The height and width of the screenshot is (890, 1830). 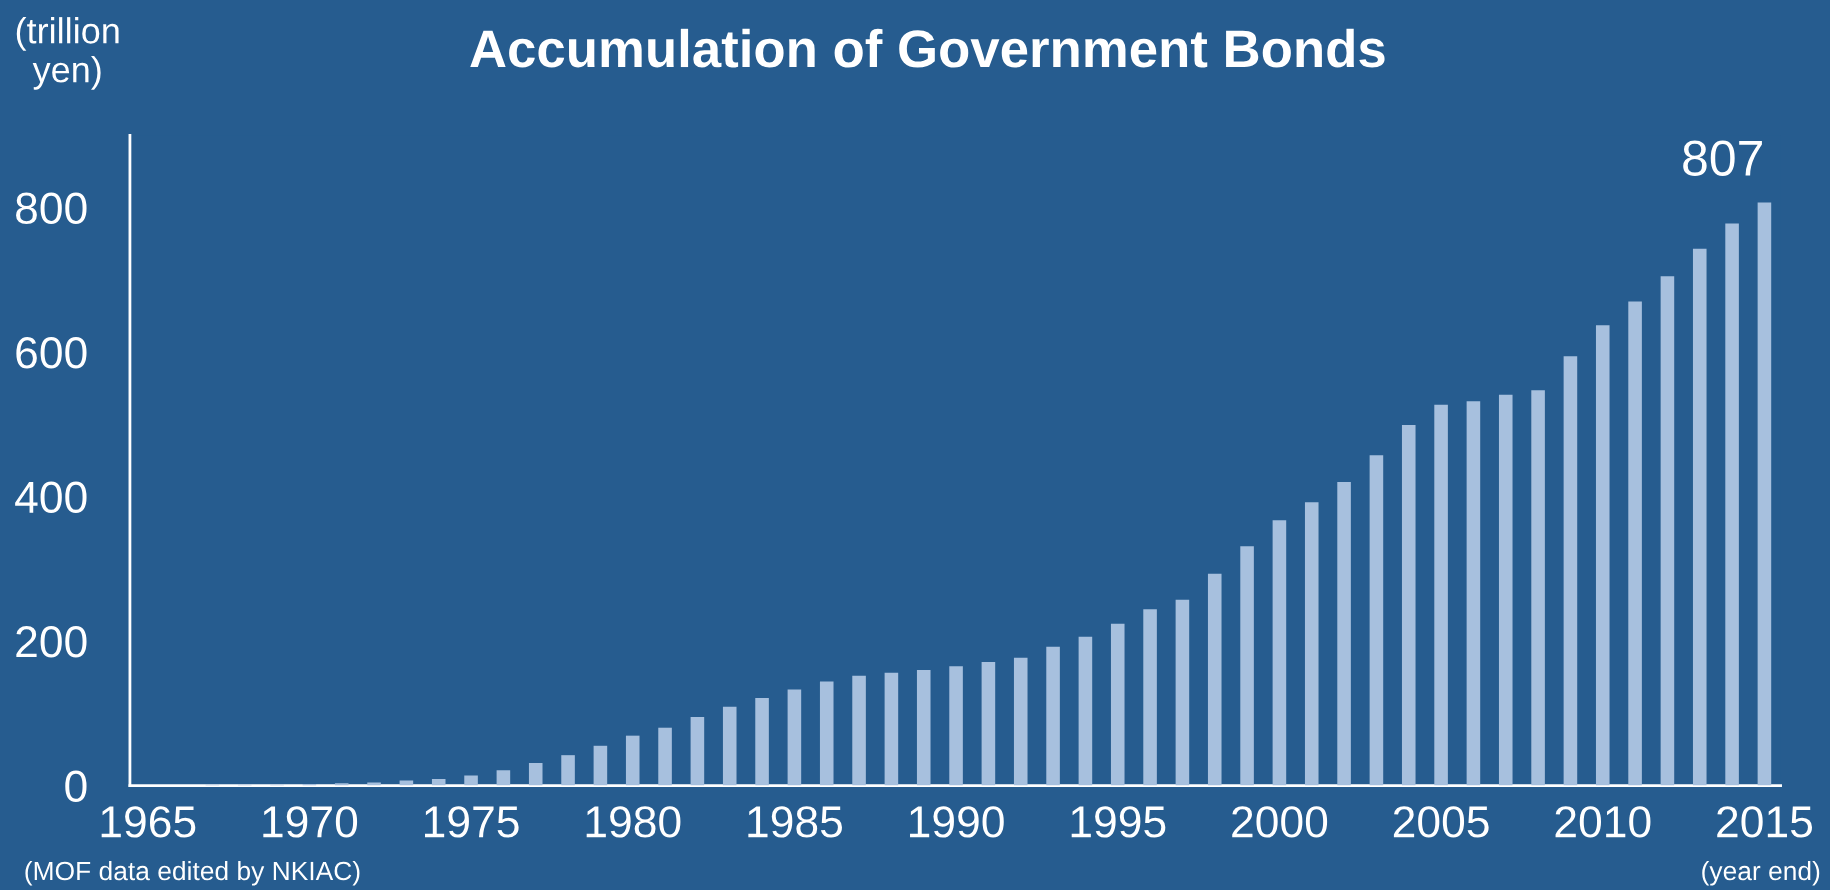 I want to click on x-tick-label: 2000, so click(x=1280, y=822).